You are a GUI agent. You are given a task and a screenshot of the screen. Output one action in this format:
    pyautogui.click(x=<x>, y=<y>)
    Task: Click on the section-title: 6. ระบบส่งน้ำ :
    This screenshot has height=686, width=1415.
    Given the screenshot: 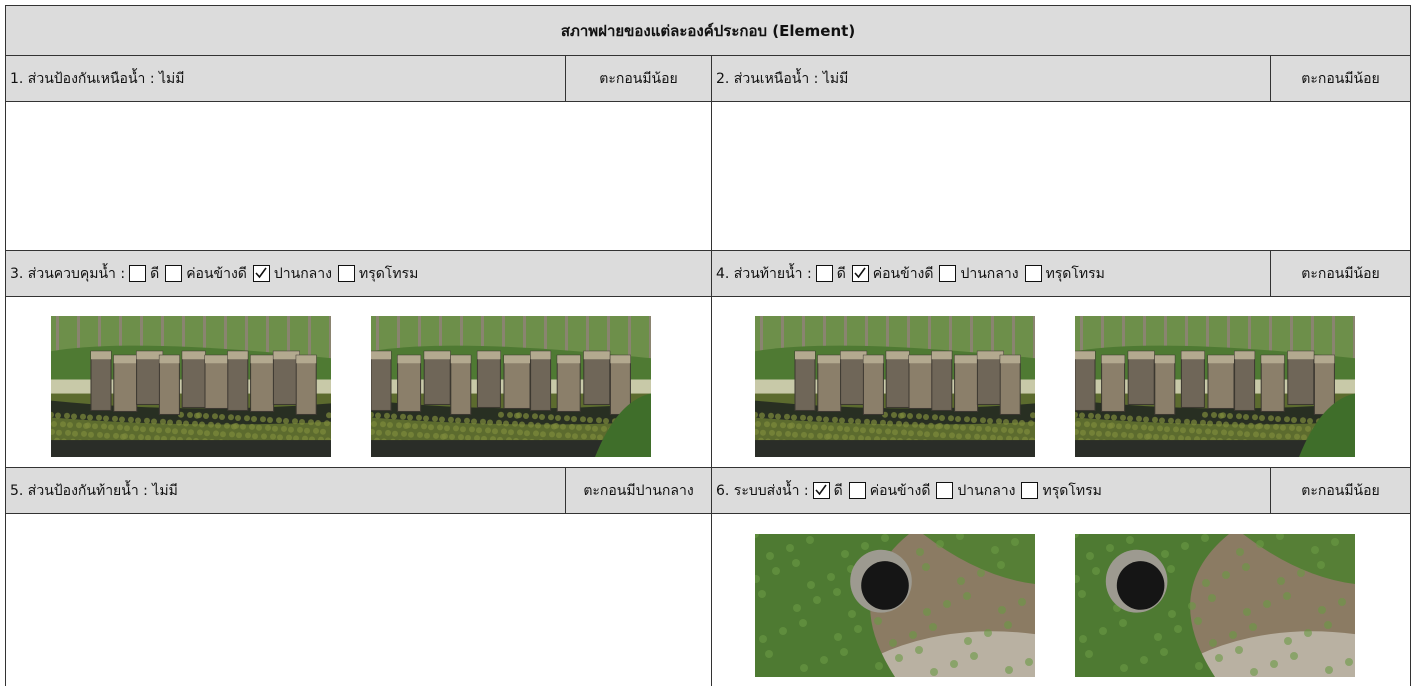 What is the action you would take?
    pyautogui.click(x=762, y=490)
    